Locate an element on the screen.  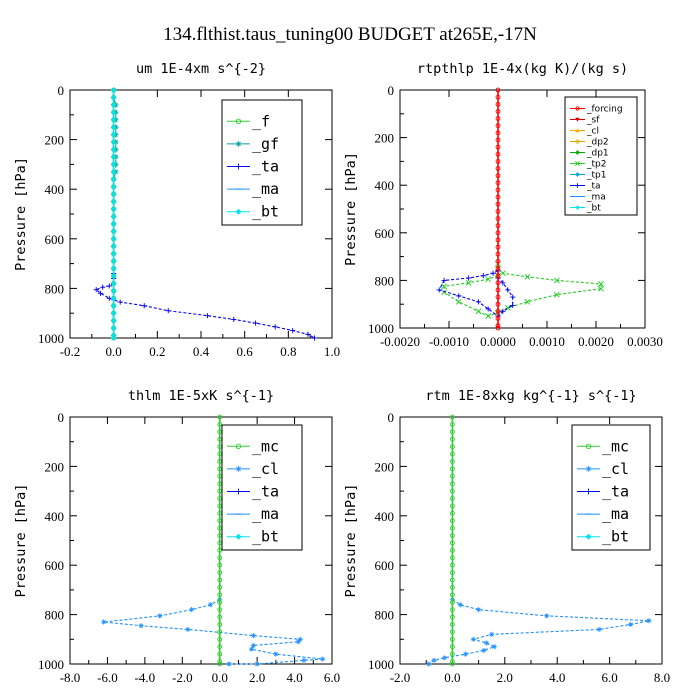
y-tick-label: 800 is located at coordinates (385, 280).